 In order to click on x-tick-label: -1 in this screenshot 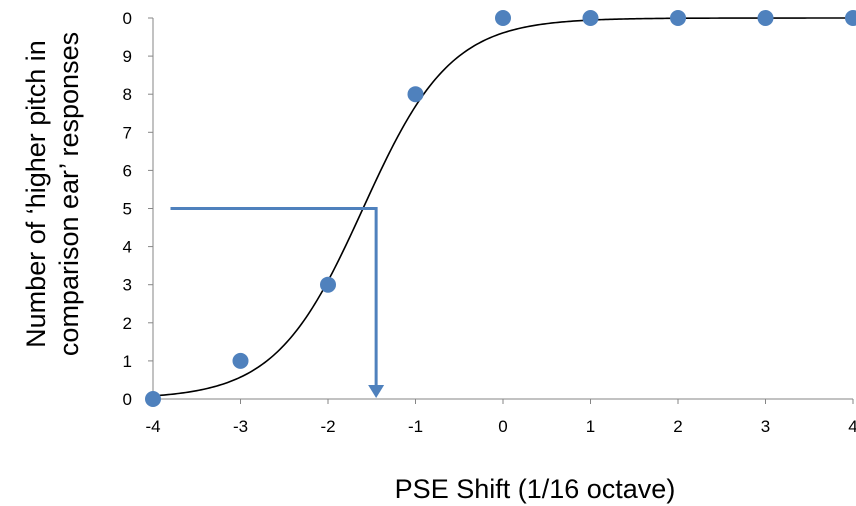, I will do `click(415, 426)`.